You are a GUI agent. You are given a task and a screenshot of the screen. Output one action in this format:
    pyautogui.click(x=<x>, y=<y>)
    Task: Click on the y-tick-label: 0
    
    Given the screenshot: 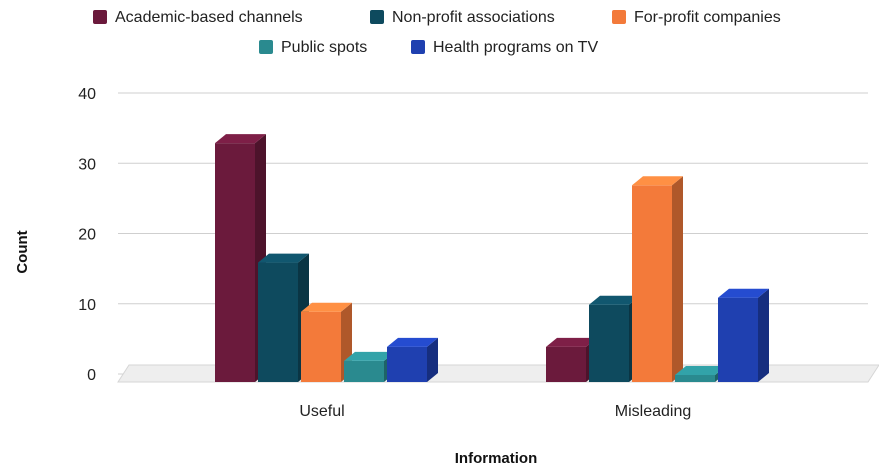 What is the action you would take?
    pyautogui.click(x=91, y=375)
    